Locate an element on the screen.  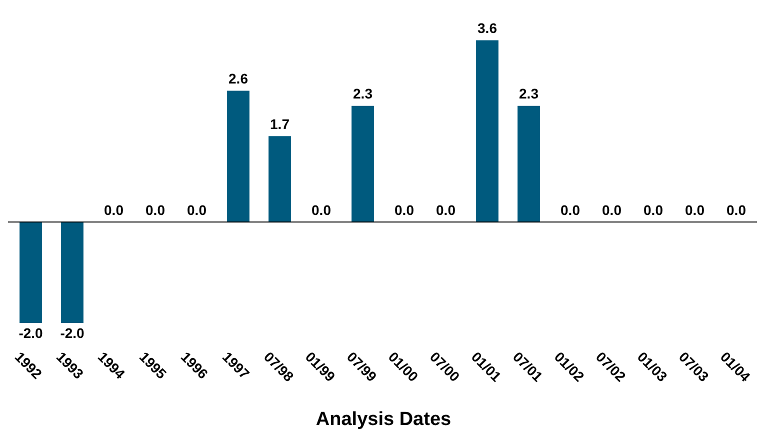
data-label: 3.6 is located at coordinates (488, 28).